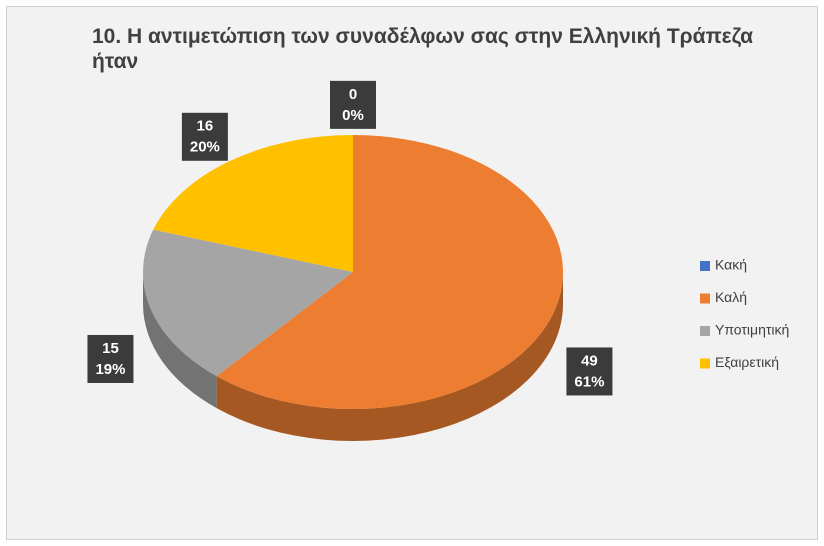  What do you see at coordinates (589, 360) in the screenshot?
I see `data-label-value: 49` at bounding box center [589, 360].